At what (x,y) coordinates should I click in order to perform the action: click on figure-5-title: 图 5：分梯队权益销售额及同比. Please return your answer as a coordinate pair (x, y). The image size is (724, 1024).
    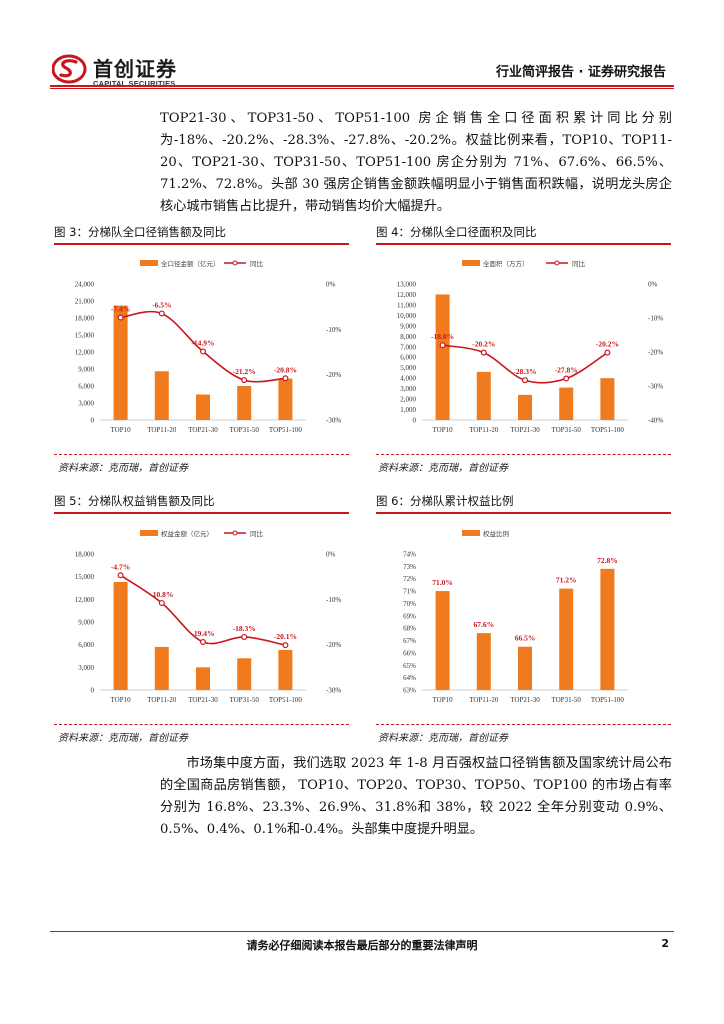
    Looking at the image, I should click on (134, 501).